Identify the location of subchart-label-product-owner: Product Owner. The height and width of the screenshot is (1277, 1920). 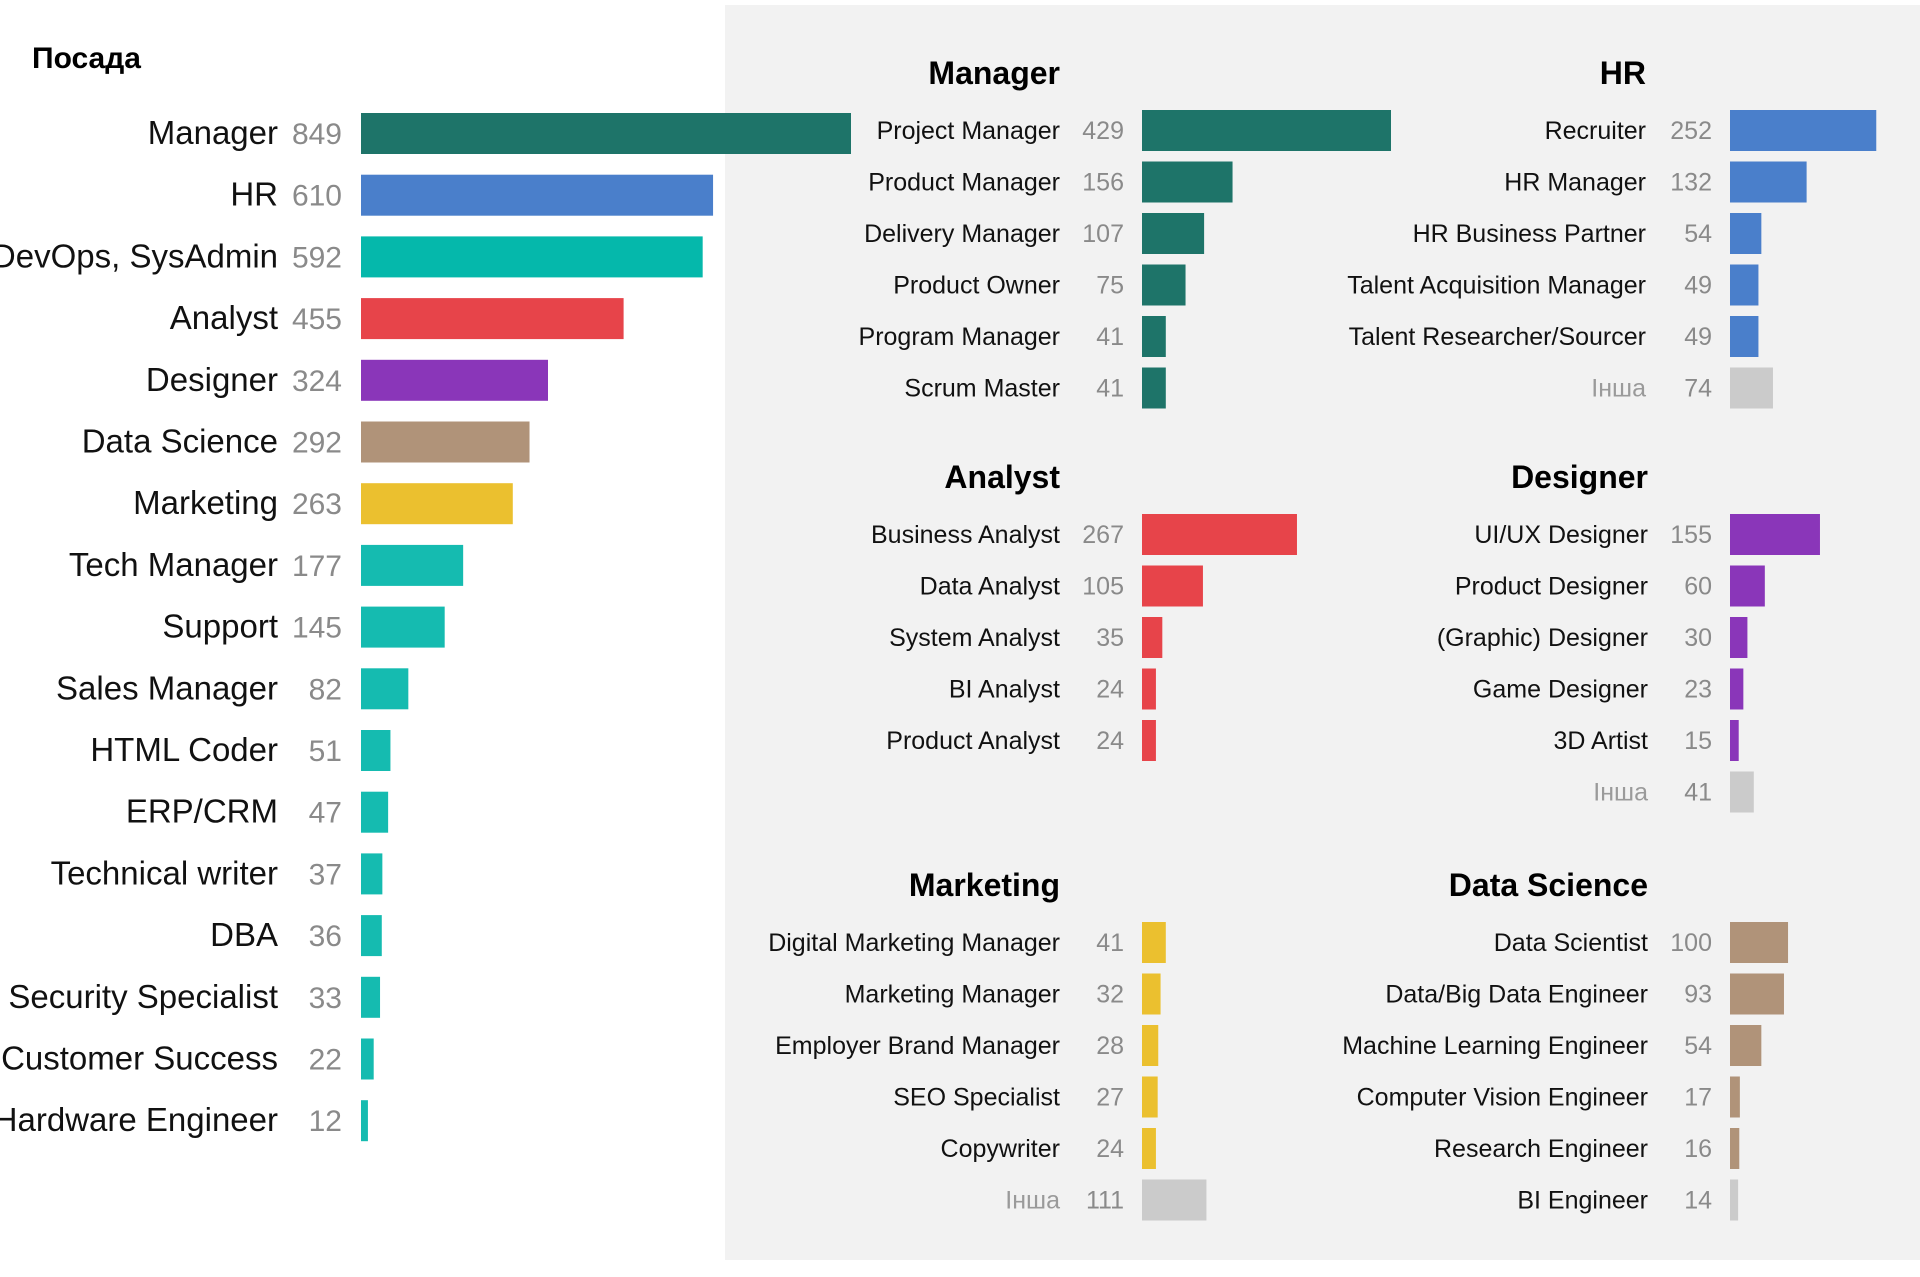
(976, 286).